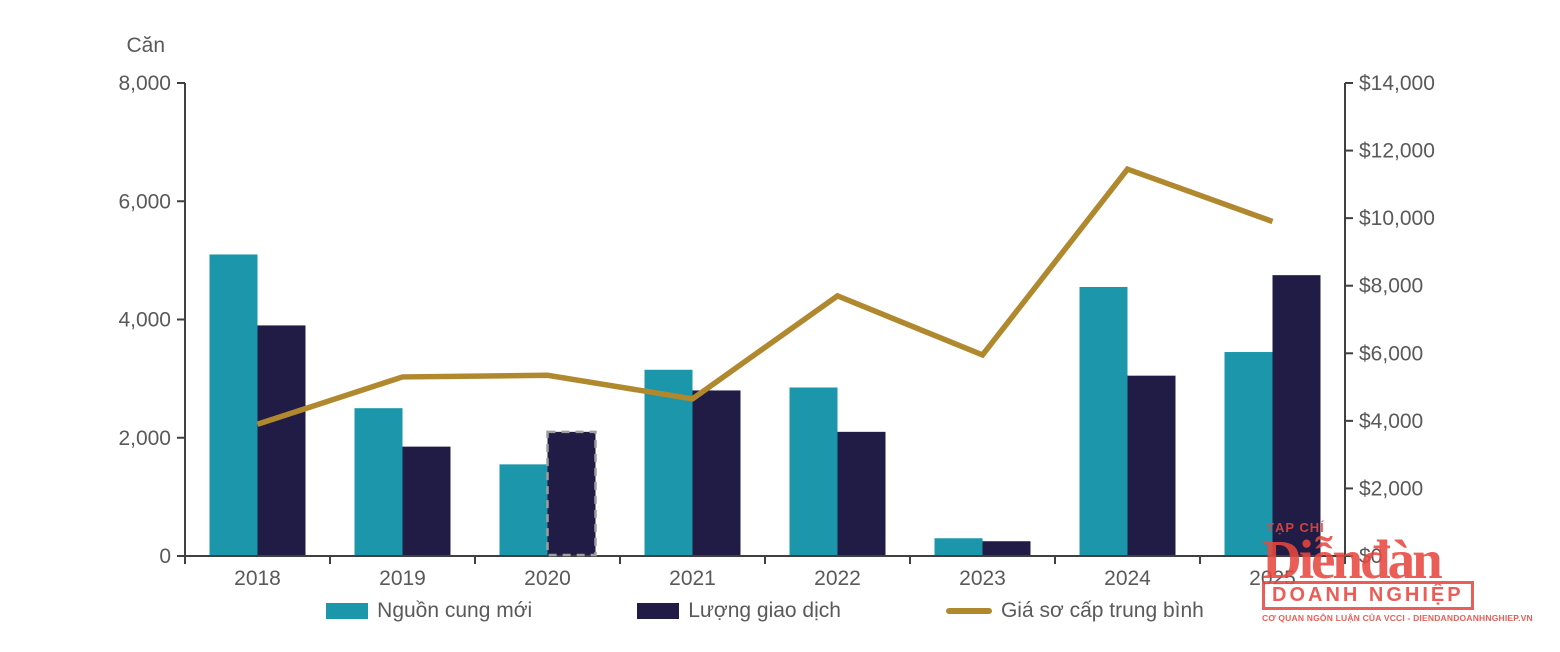  Describe the element at coordinates (813, 471) in the screenshot. I see `bar-nguon-cung-moi-2022` at that location.